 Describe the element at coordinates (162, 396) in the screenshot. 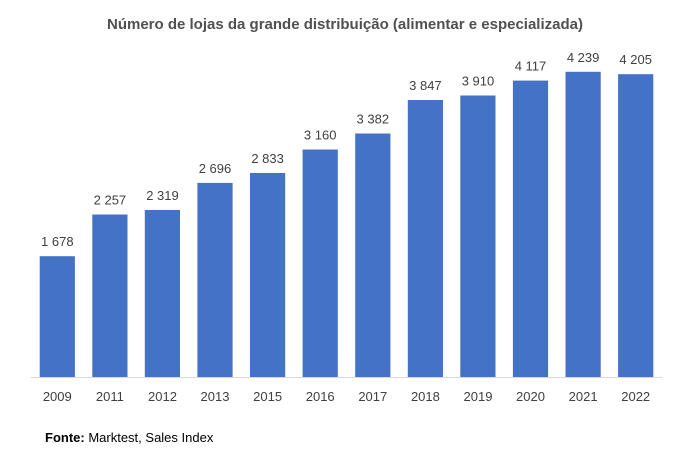

I see `x-tick-label-2012: 2012` at that location.